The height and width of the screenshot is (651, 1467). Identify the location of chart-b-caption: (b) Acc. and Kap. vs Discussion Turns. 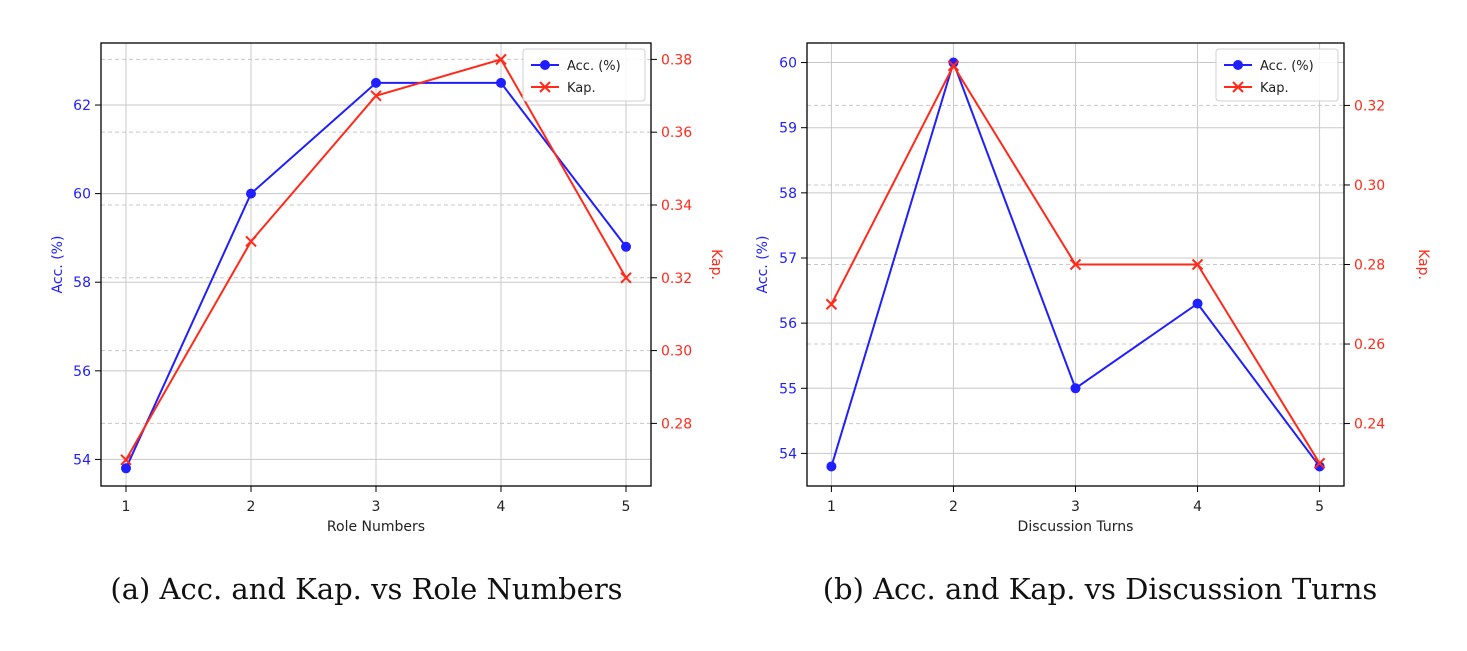
(1100, 589).